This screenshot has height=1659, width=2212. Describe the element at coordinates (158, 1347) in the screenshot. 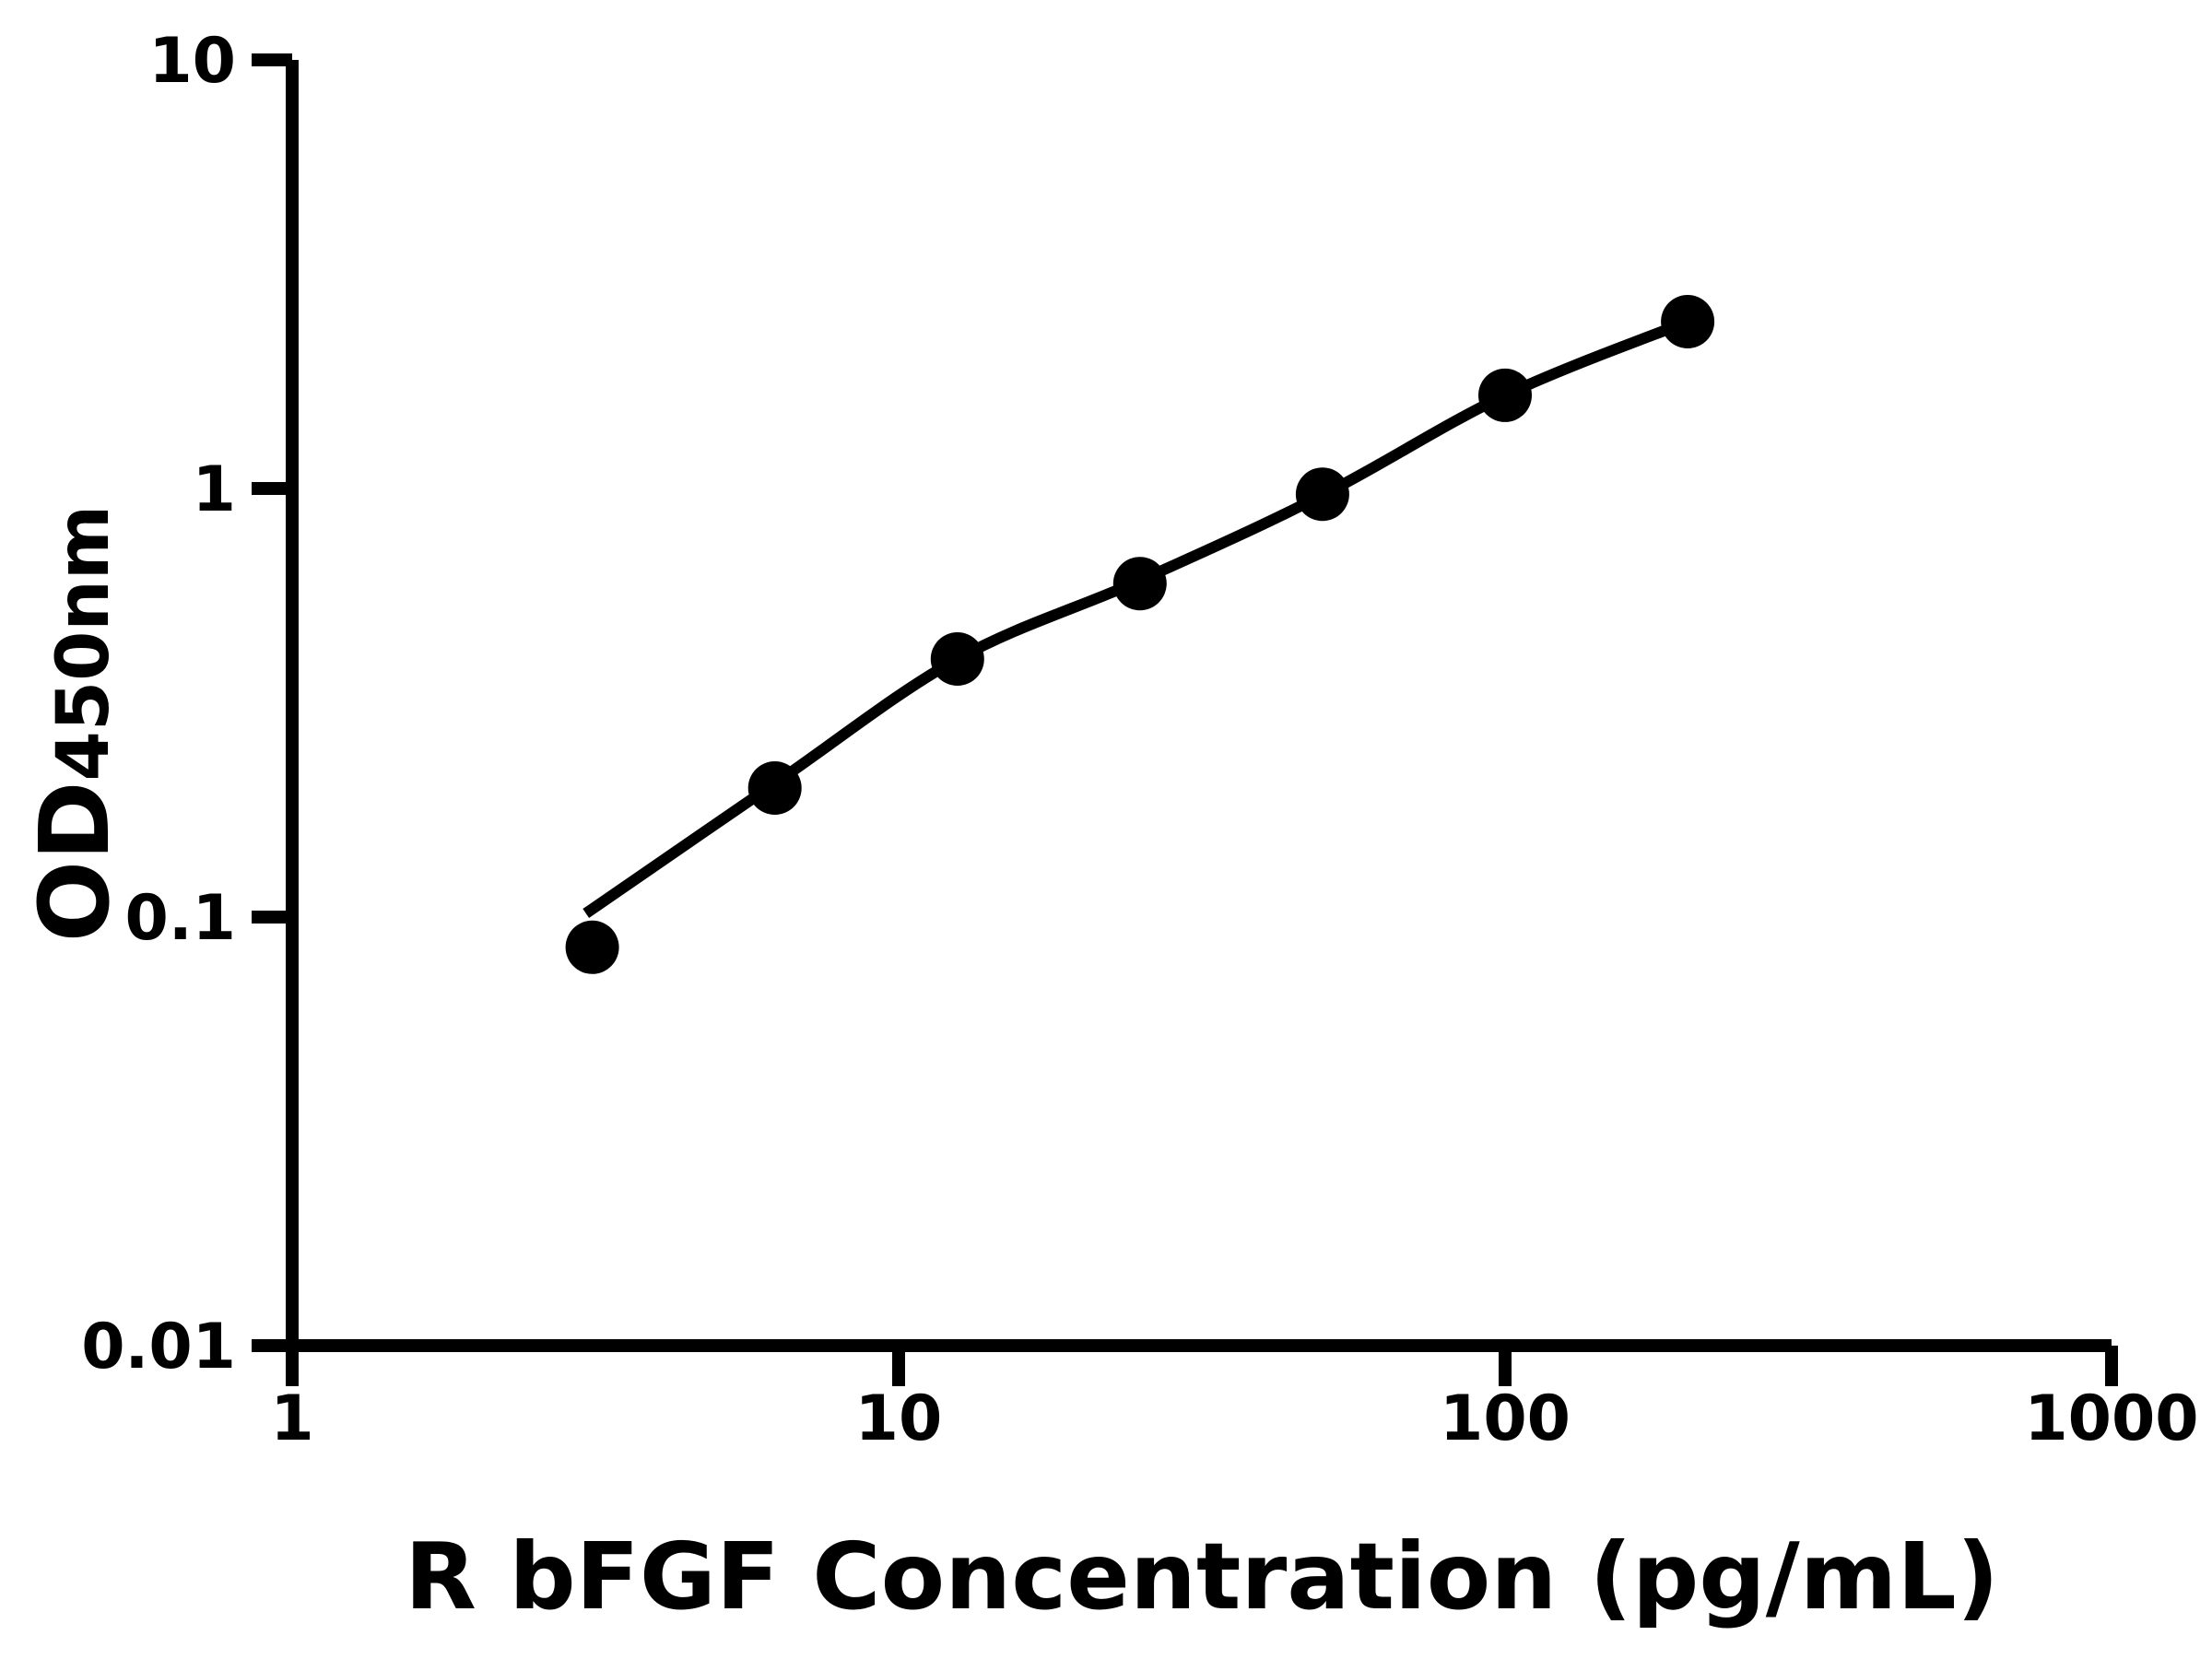

I see `y-tick-label: 0.01` at that location.